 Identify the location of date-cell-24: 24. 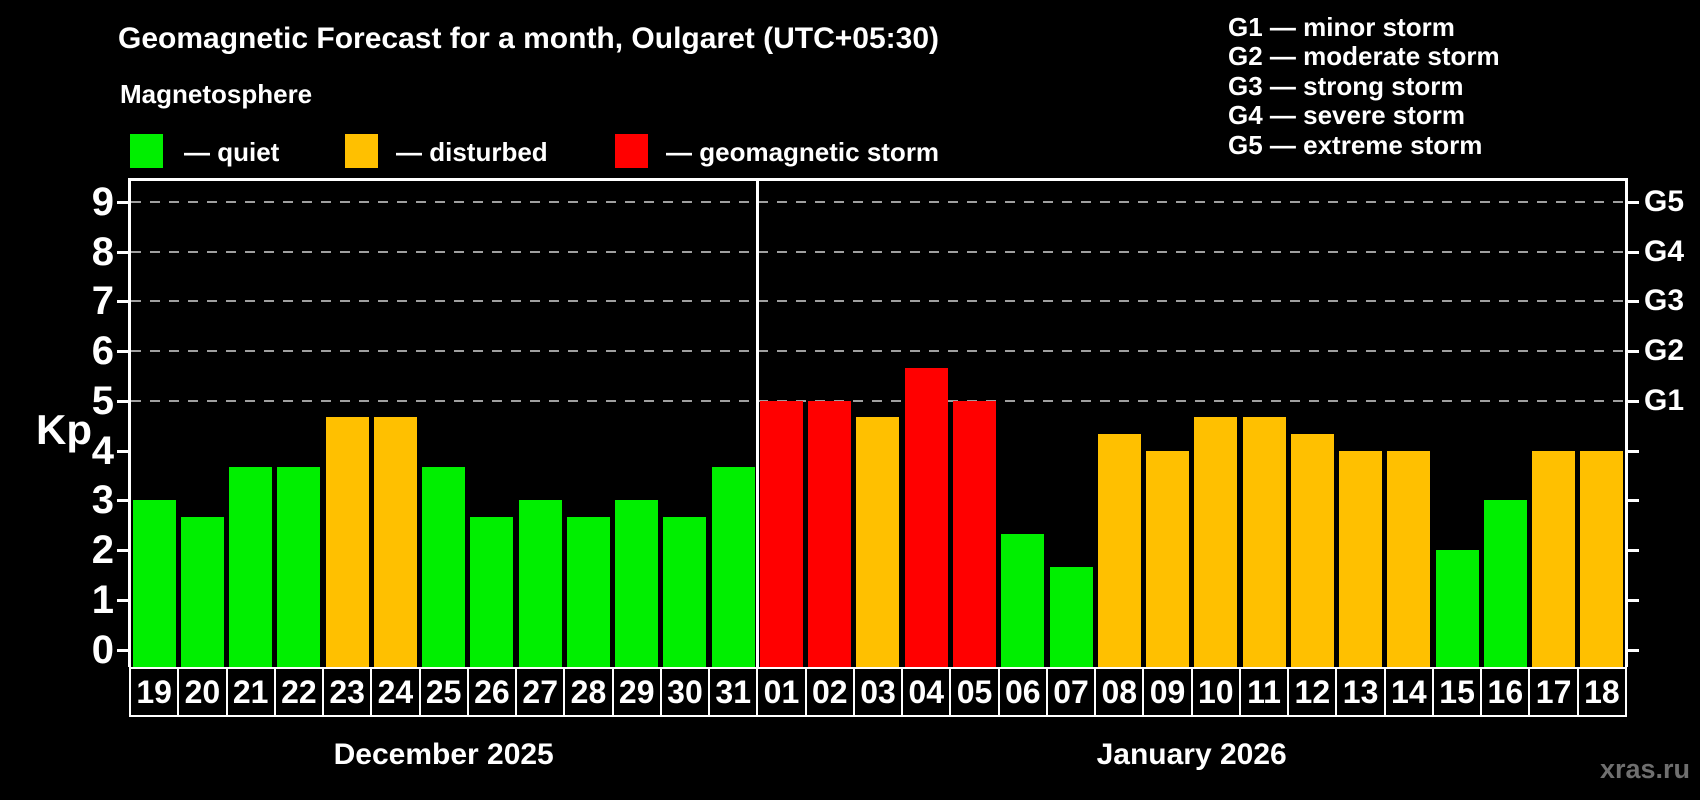
(395, 692).